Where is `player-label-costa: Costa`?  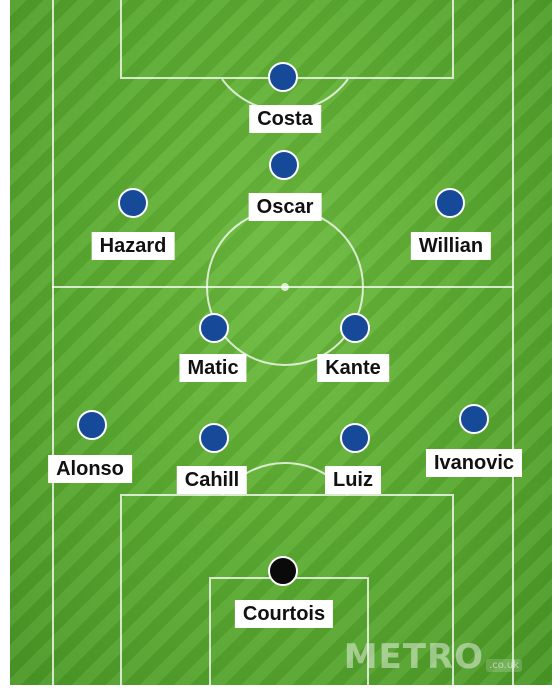
player-label-costa: Costa is located at coordinates (285, 119).